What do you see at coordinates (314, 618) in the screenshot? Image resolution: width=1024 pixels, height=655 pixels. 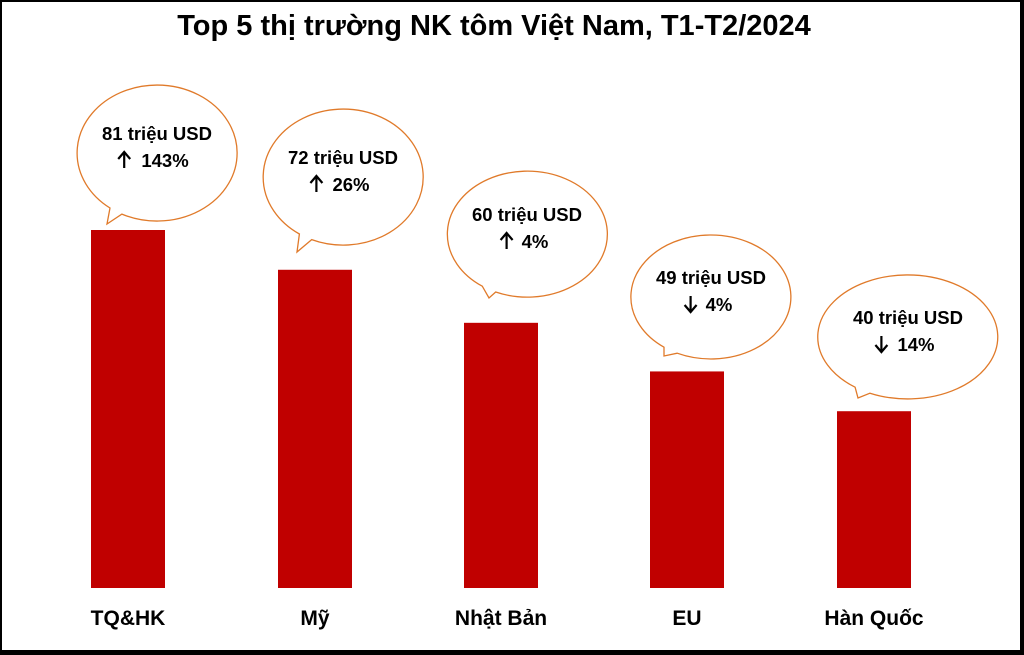 I see `category-label-my: Mỹ` at bounding box center [314, 618].